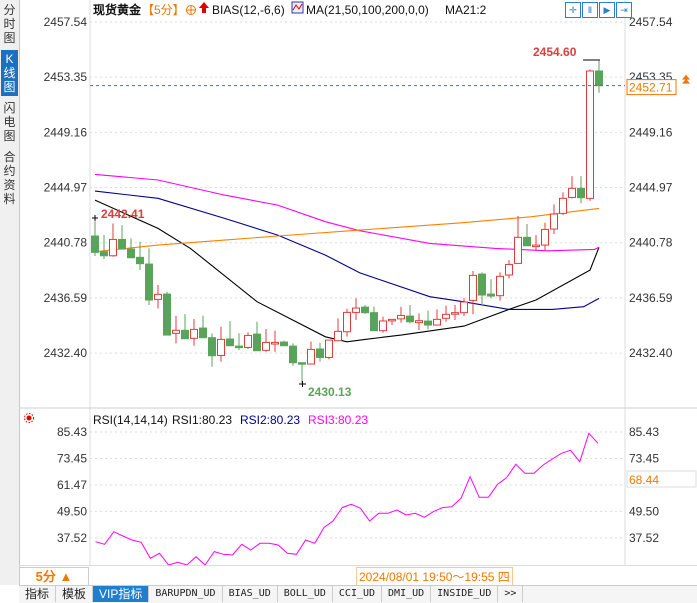  What do you see at coordinates (72, 432) in the screenshot?
I see `rsi-axis-label-left: 85.43` at bounding box center [72, 432].